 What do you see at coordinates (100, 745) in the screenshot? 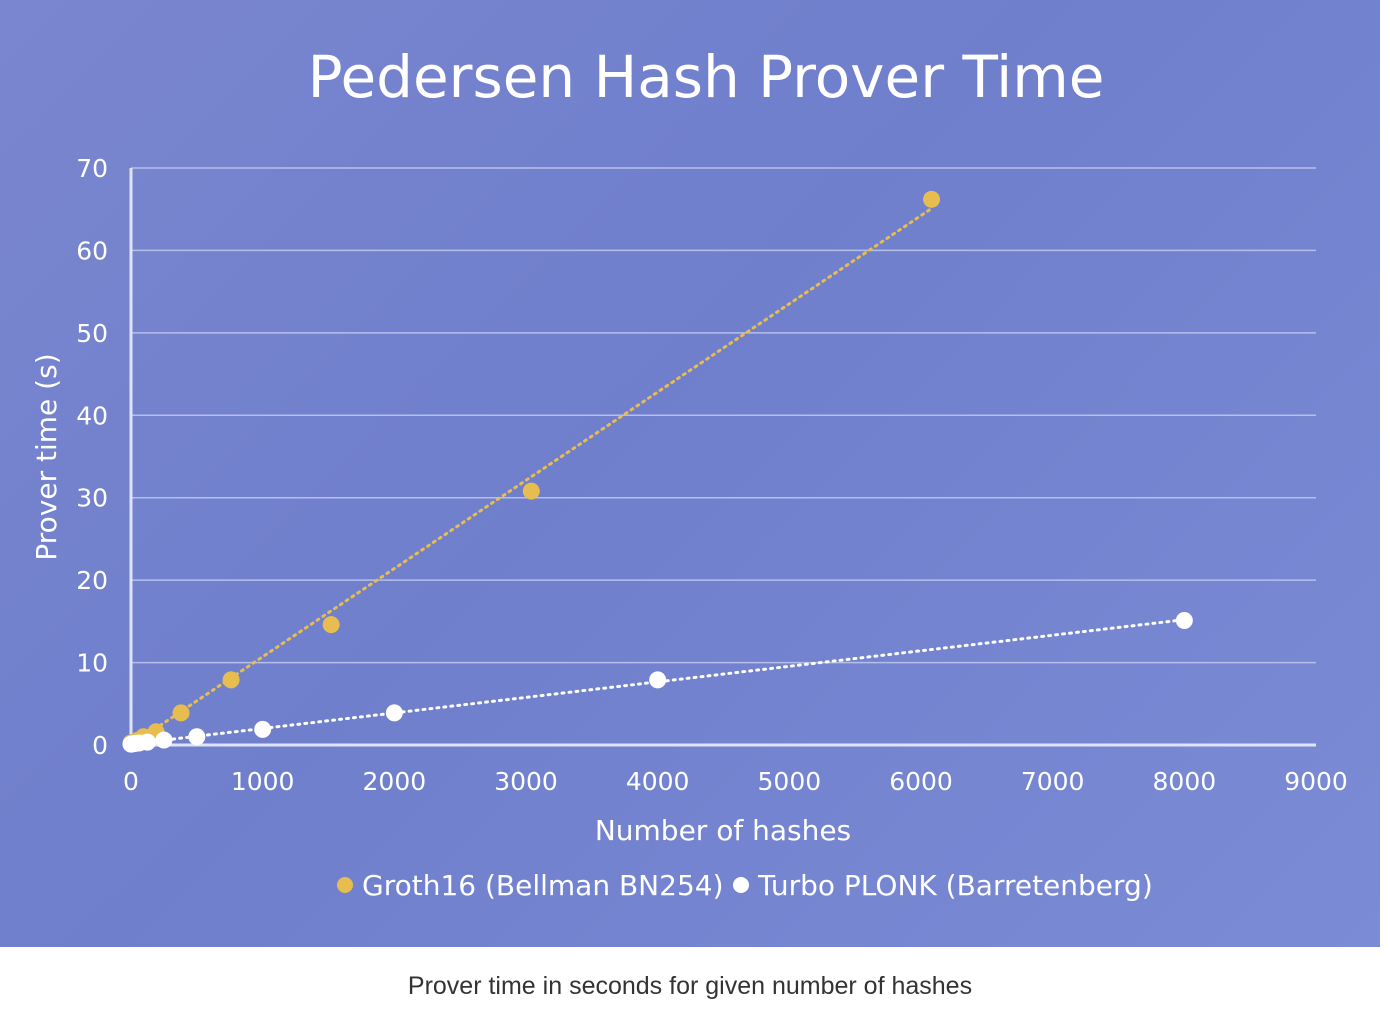
I see `y-tick-label: 0` at bounding box center [100, 745].